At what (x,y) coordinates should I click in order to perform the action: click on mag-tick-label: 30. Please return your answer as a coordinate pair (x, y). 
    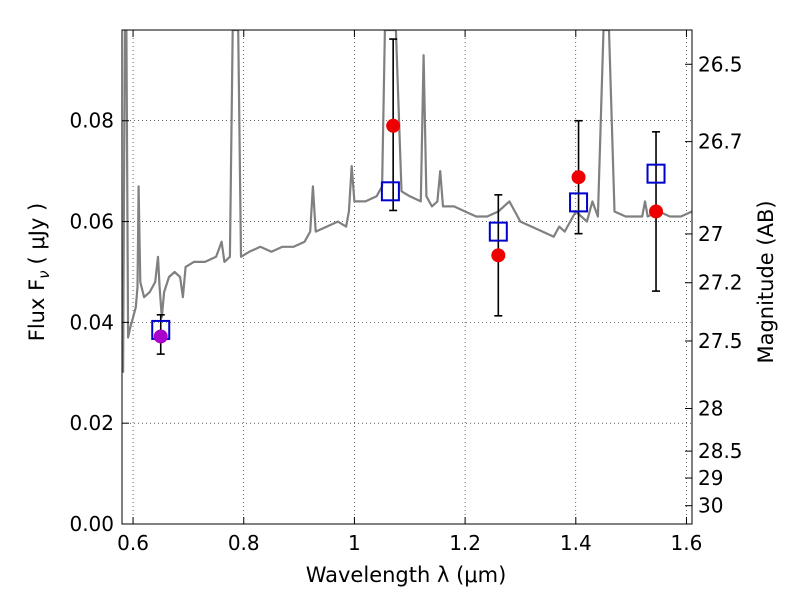
    Looking at the image, I should click on (710, 506).